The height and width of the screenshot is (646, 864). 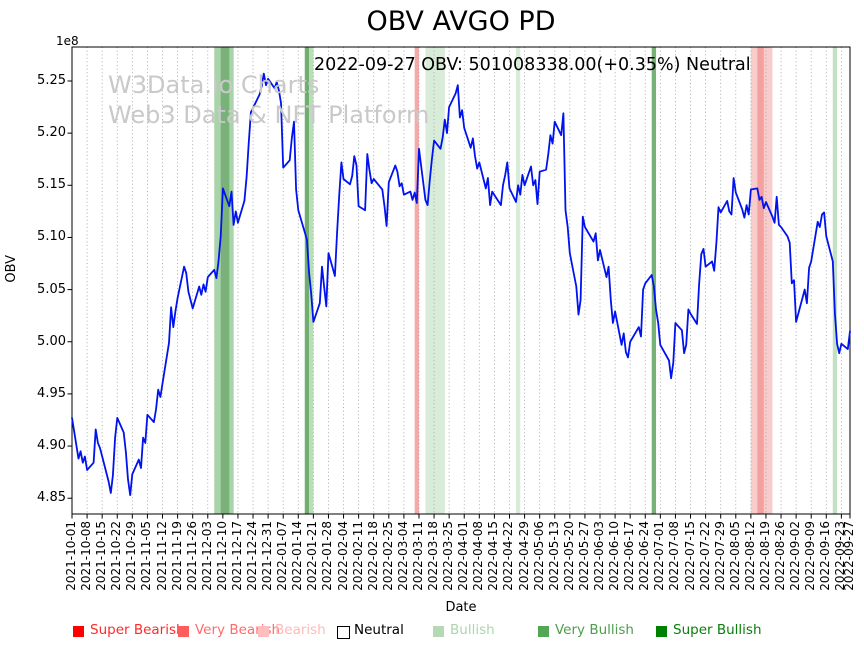 What do you see at coordinates (661, 631) in the screenshot?
I see `legend-swatch-super-bullish` at bounding box center [661, 631].